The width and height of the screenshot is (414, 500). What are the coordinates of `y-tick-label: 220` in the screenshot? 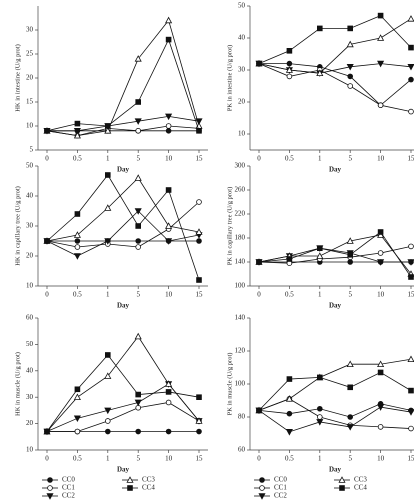 It's located at (240, 214).